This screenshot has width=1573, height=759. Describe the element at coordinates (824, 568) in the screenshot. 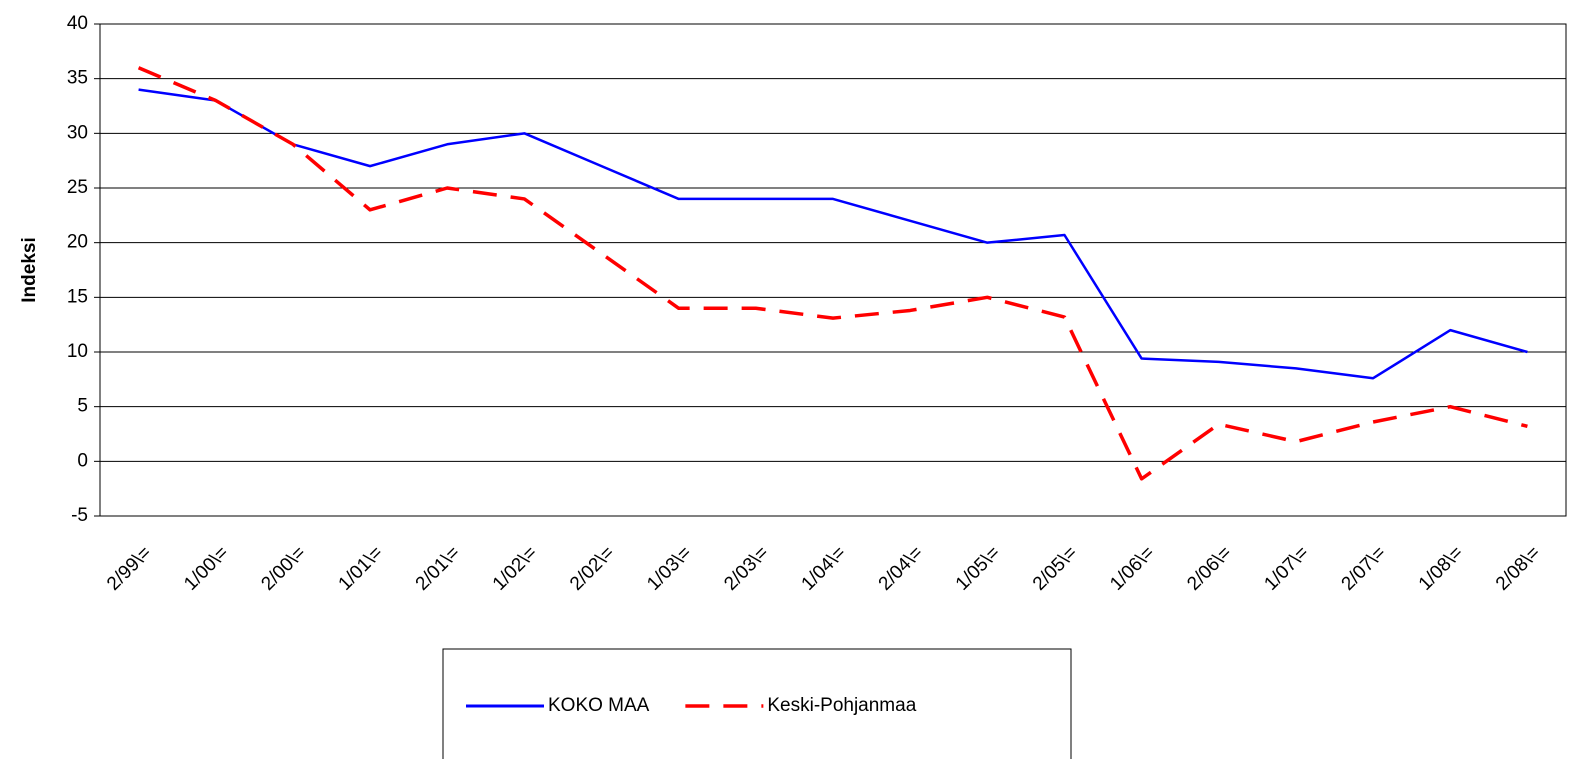

I see `x-tick-label: 1/04\=` at that location.